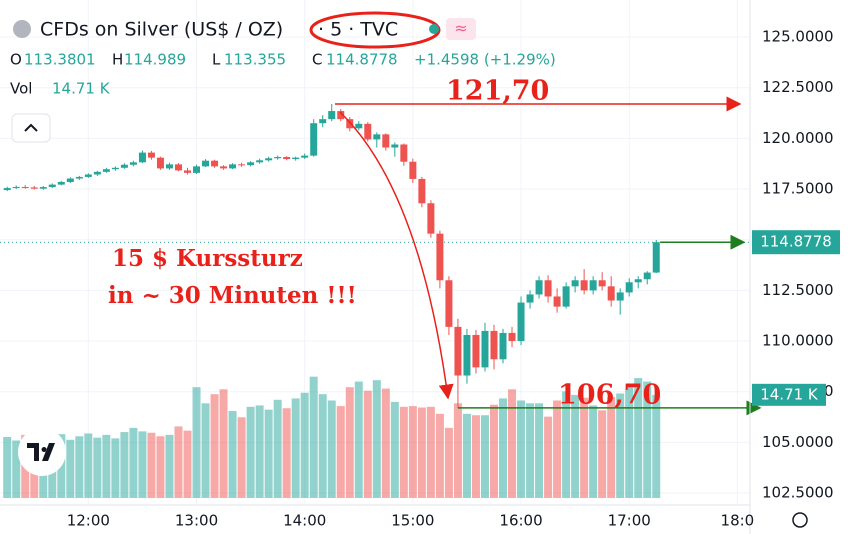  I want to click on logo, so click(41, 452).